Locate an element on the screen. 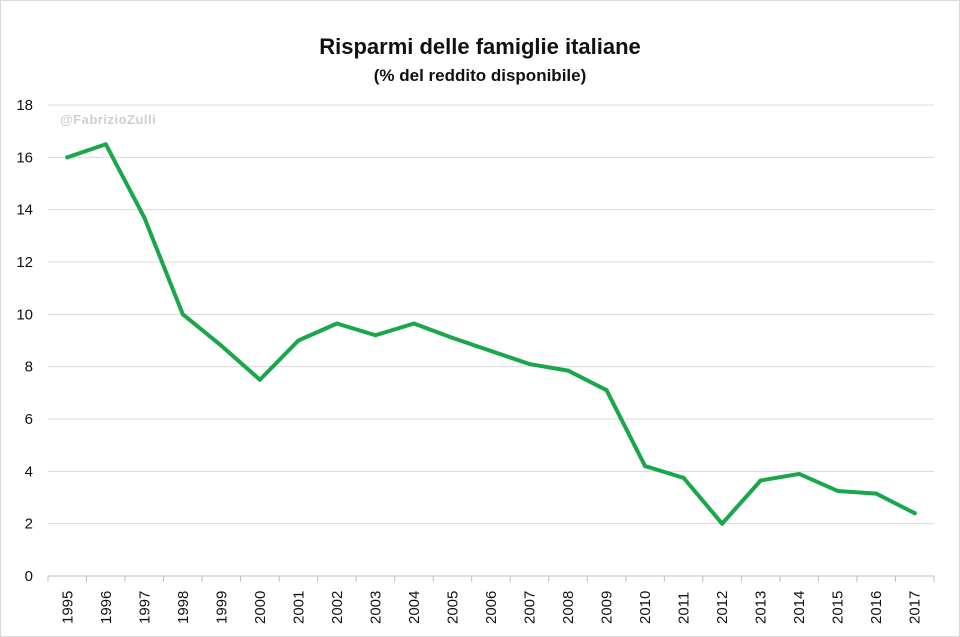 The width and height of the screenshot is (960, 637). x-tick-label: 2005 is located at coordinates (452, 607).